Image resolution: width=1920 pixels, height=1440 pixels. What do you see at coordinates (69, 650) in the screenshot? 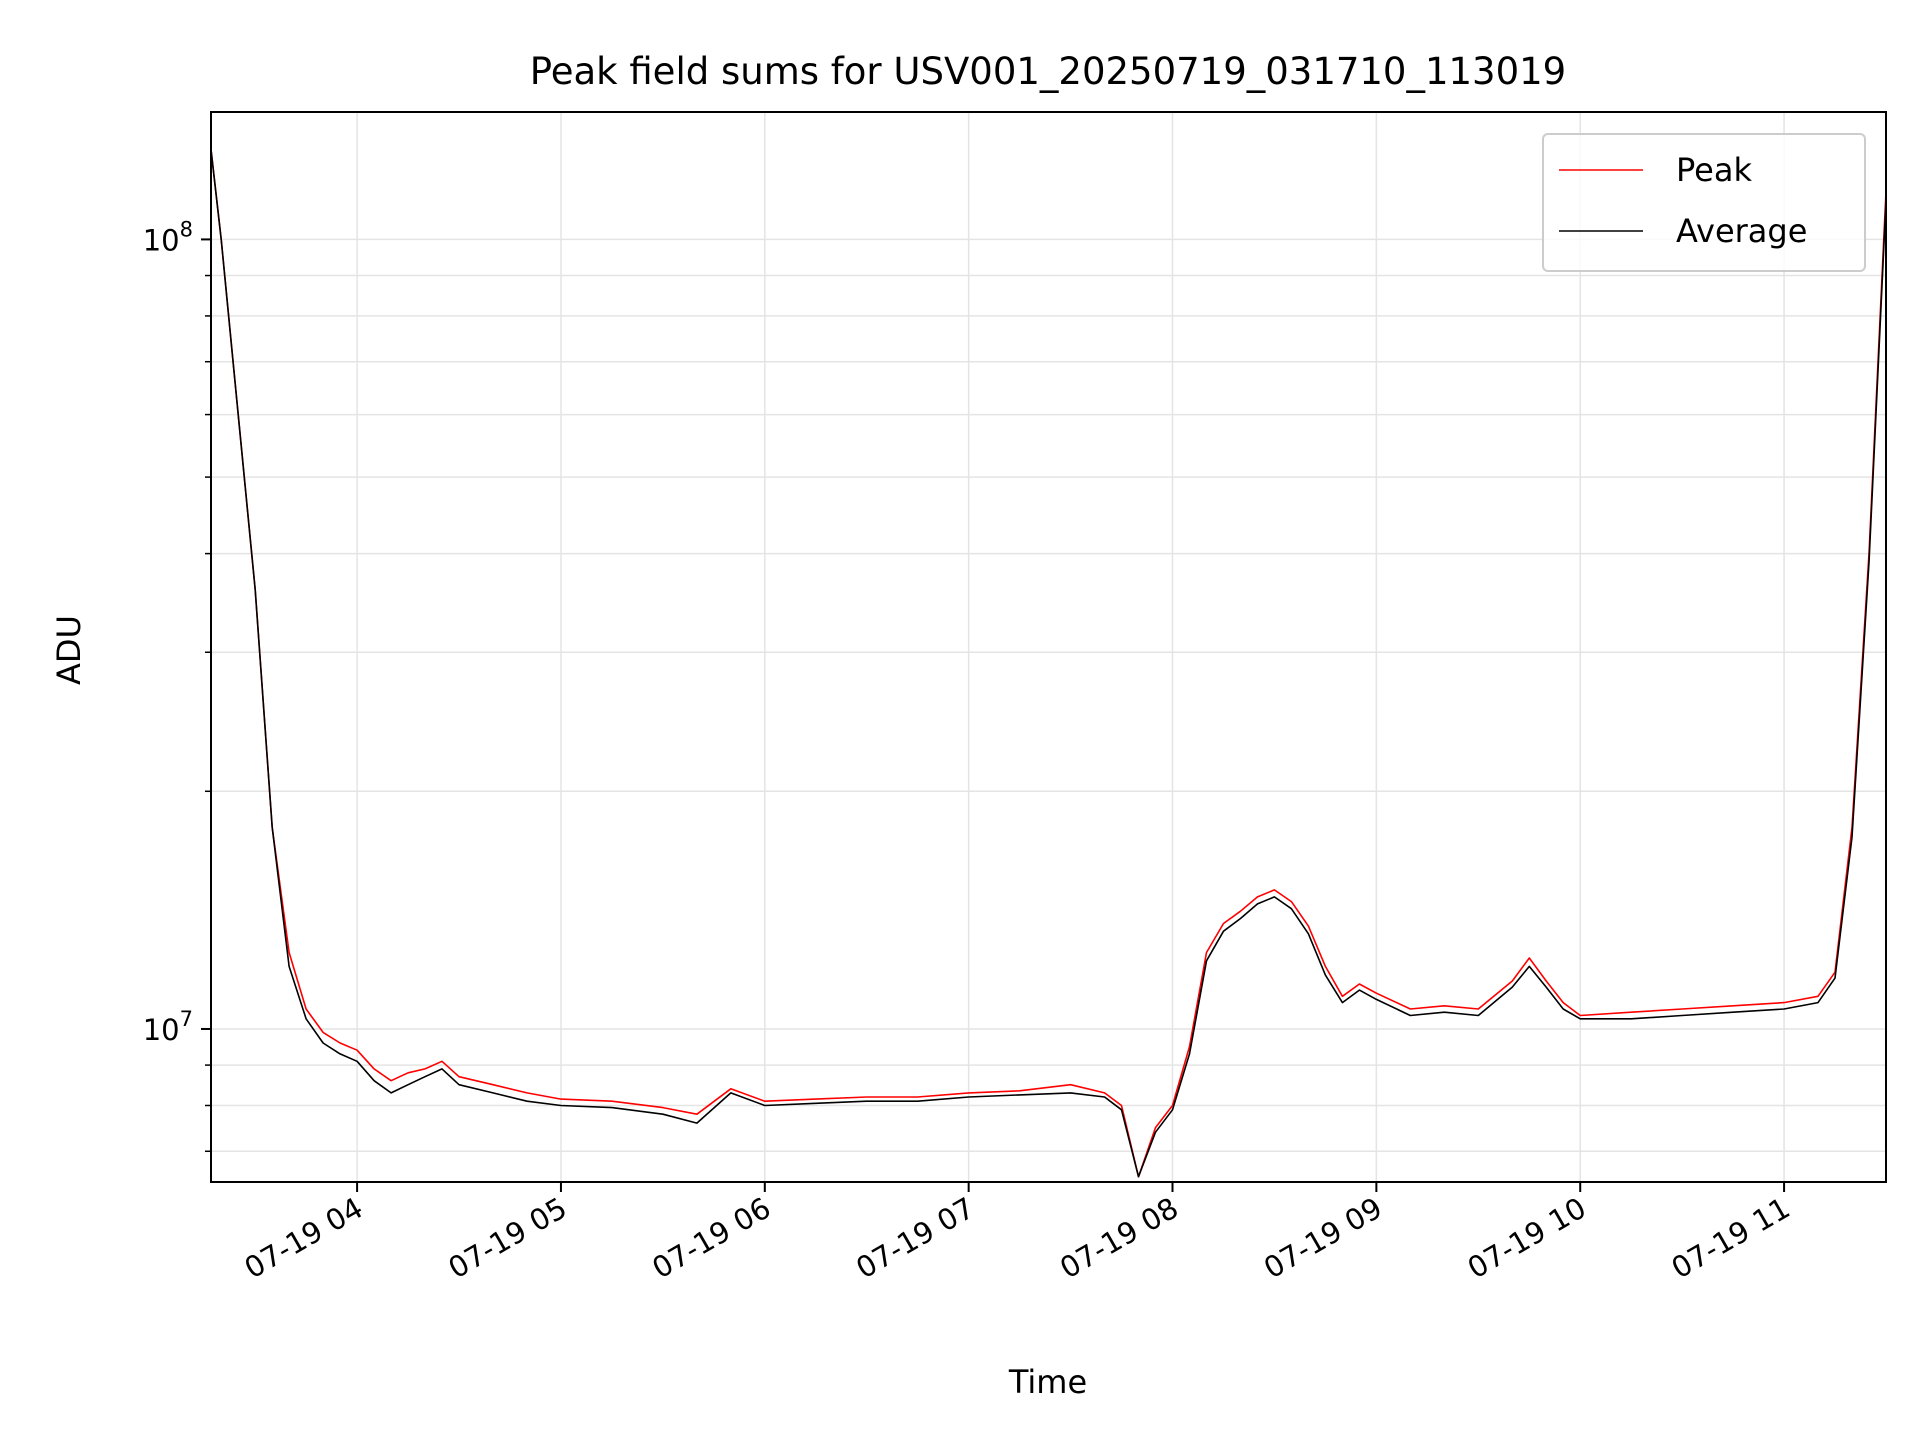
I see `y-axis-label: ADU` at bounding box center [69, 650].